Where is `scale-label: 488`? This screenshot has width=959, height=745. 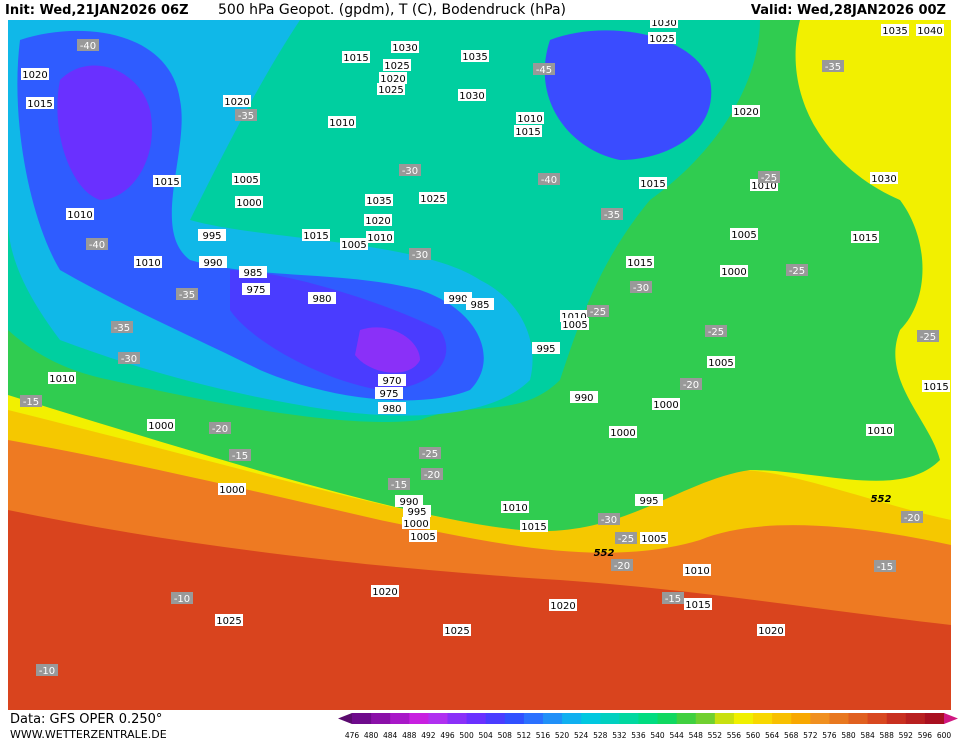
scale-label: 488 is located at coordinates (409, 735).